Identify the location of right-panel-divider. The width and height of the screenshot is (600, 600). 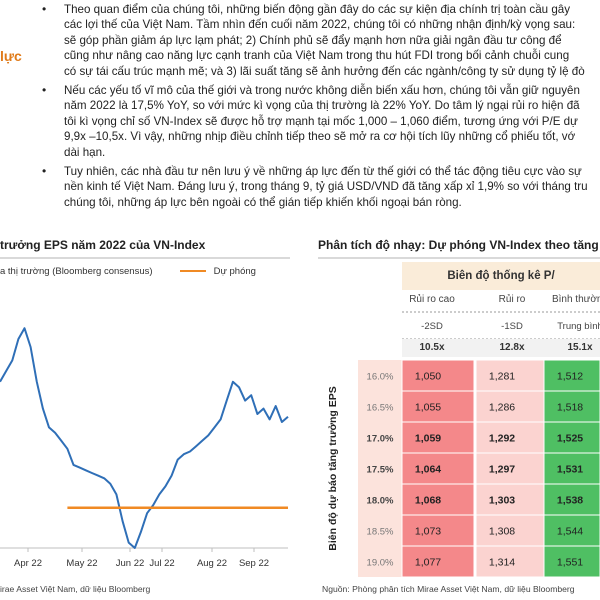
(459, 258).